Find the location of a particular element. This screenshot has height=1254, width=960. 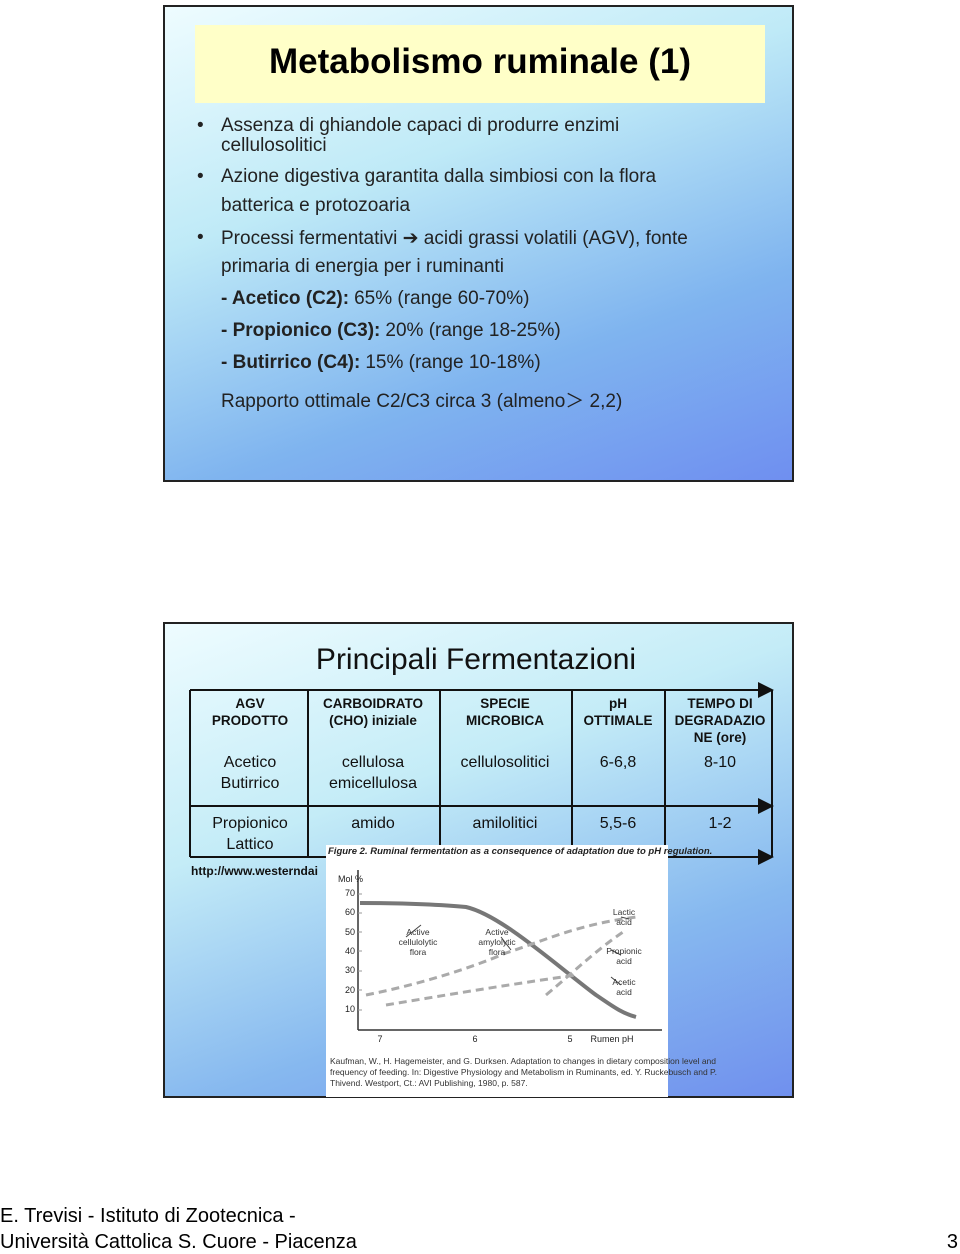

header-cell: DEGRADAZIO is located at coordinates (720, 720).